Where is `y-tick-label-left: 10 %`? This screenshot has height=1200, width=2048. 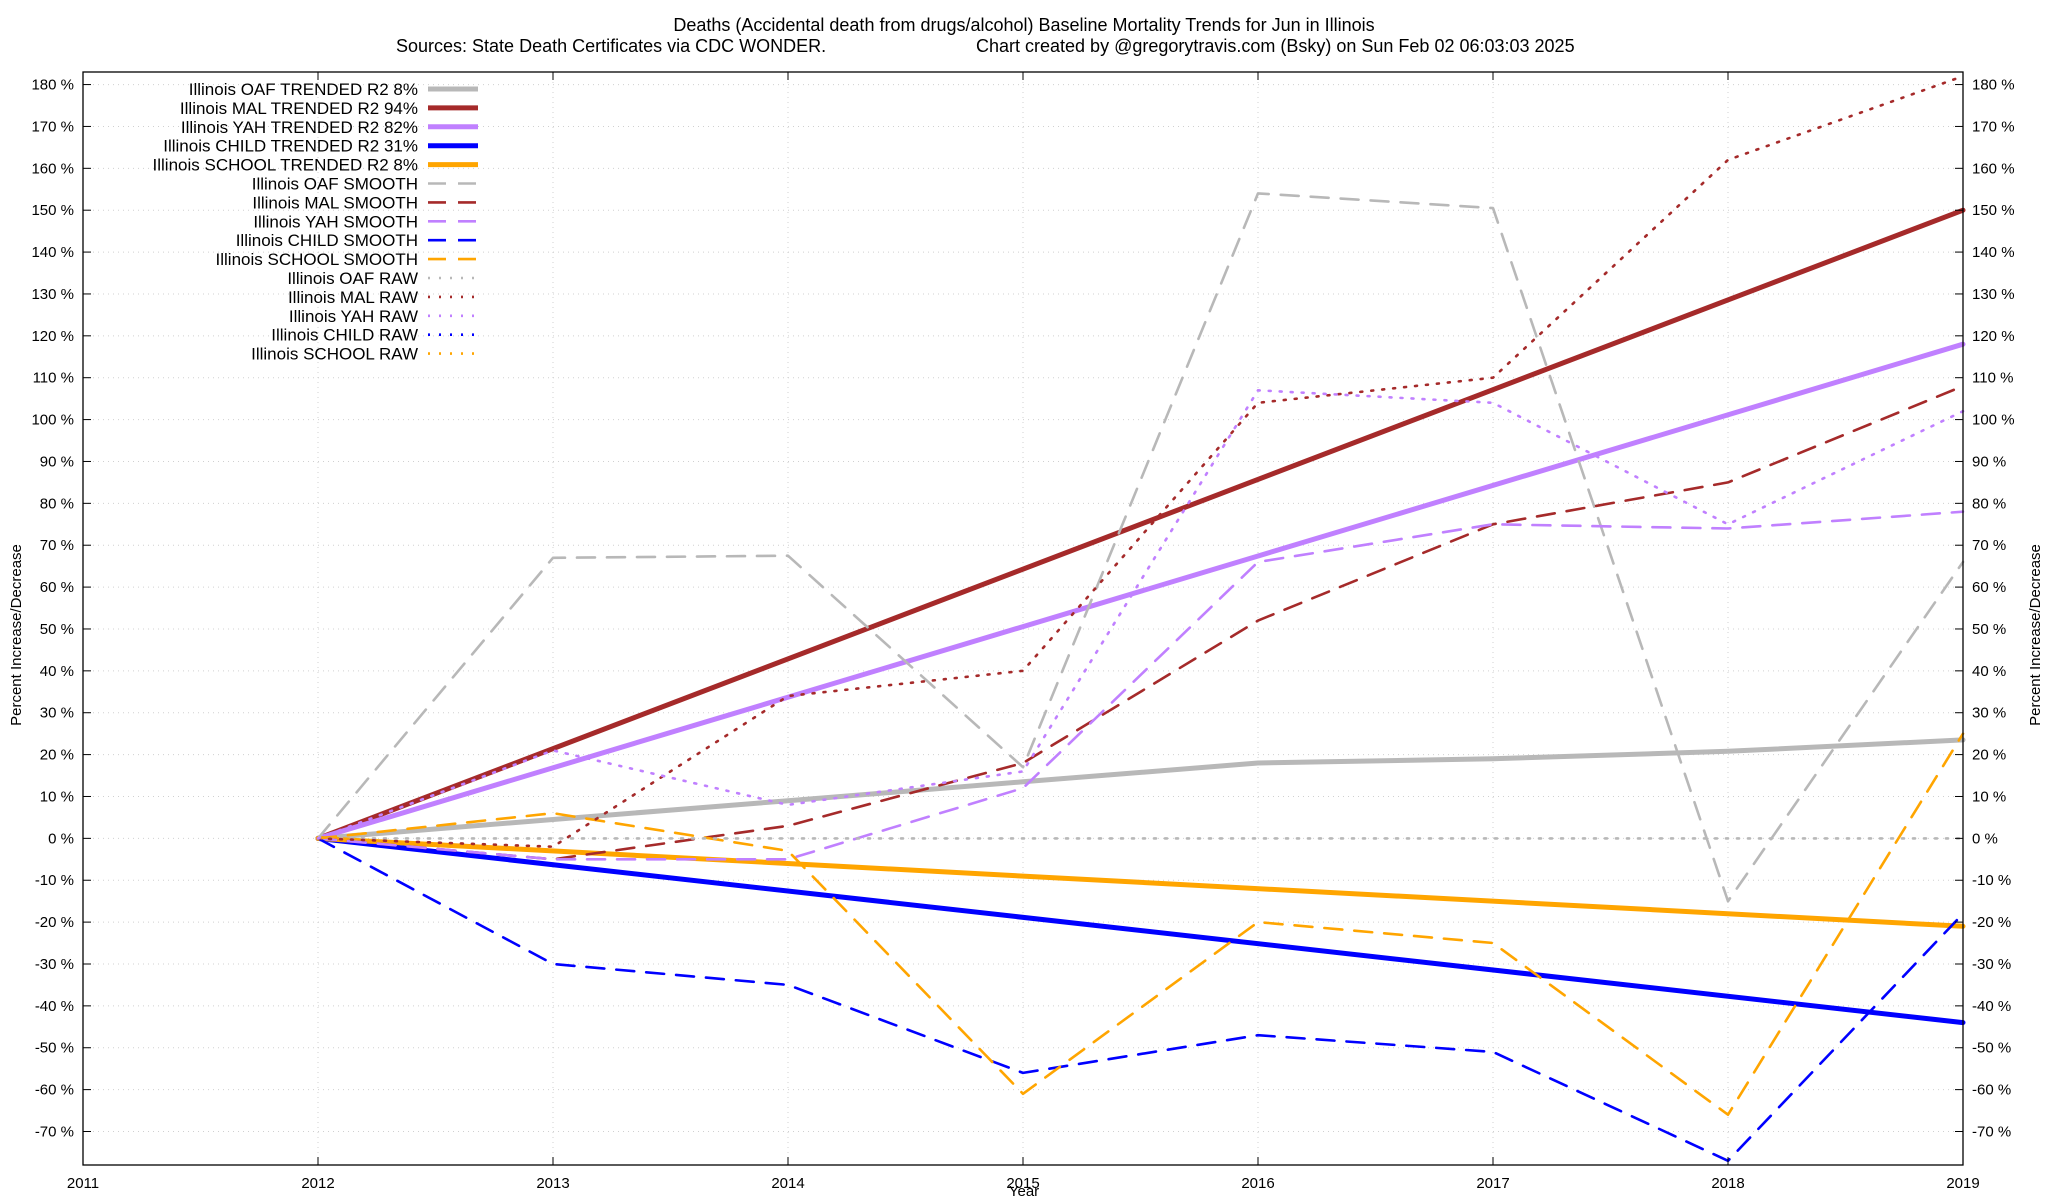
y-tick-label-left: 10 % is located at coordinates (57, 796).